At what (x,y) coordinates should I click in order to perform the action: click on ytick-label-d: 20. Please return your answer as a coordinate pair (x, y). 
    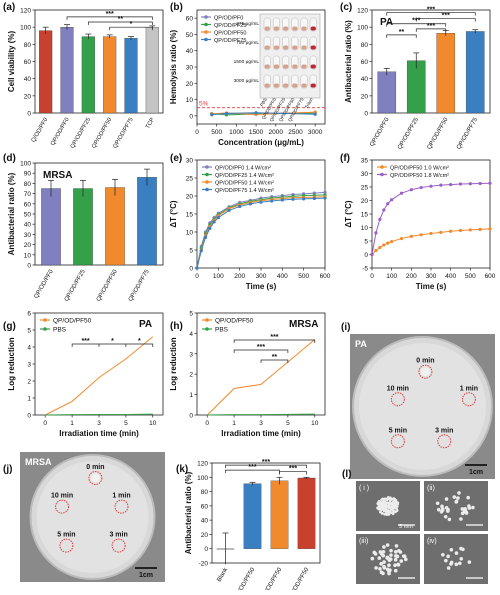
    Looking at the image, I should click on (28, 245).